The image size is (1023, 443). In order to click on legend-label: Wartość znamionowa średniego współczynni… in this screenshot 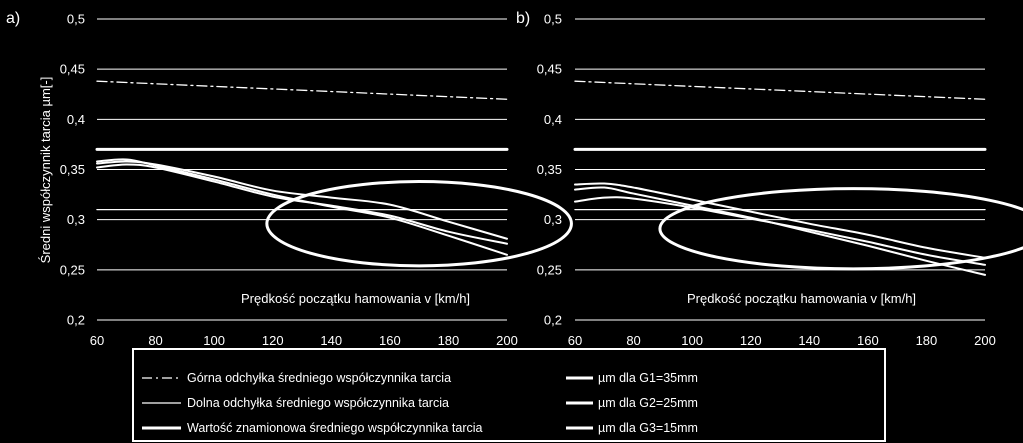, I will do `click(335, 428)`.